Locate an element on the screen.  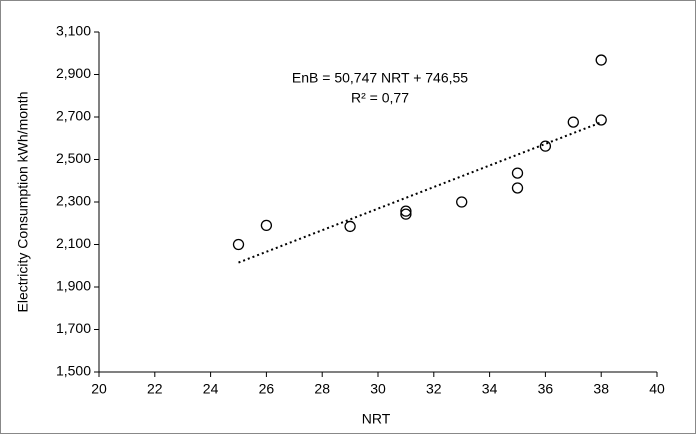
y-tick-label: 1,500 is located at coordinates (73, 371).